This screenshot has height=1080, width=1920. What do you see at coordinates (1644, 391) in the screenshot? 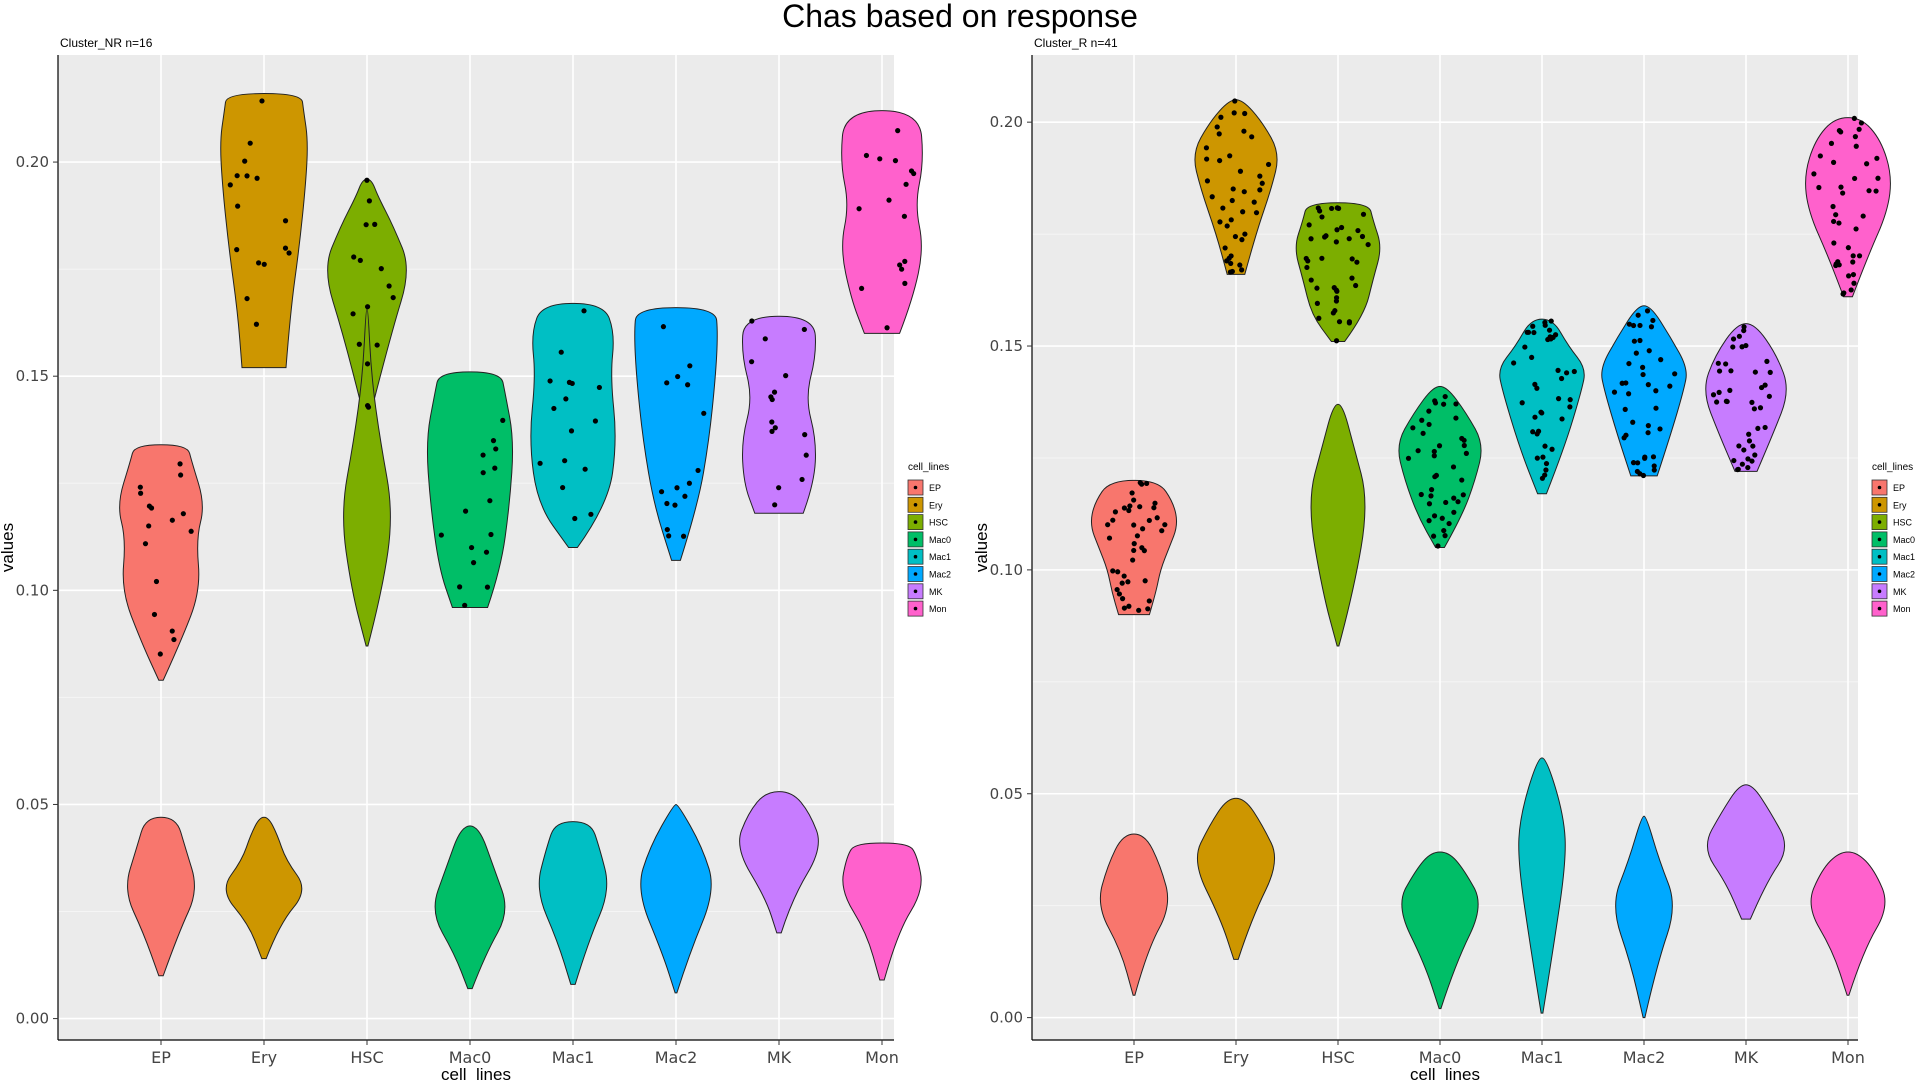
I see `violin-upper-Mac2` at bounding box center [1644, 391].